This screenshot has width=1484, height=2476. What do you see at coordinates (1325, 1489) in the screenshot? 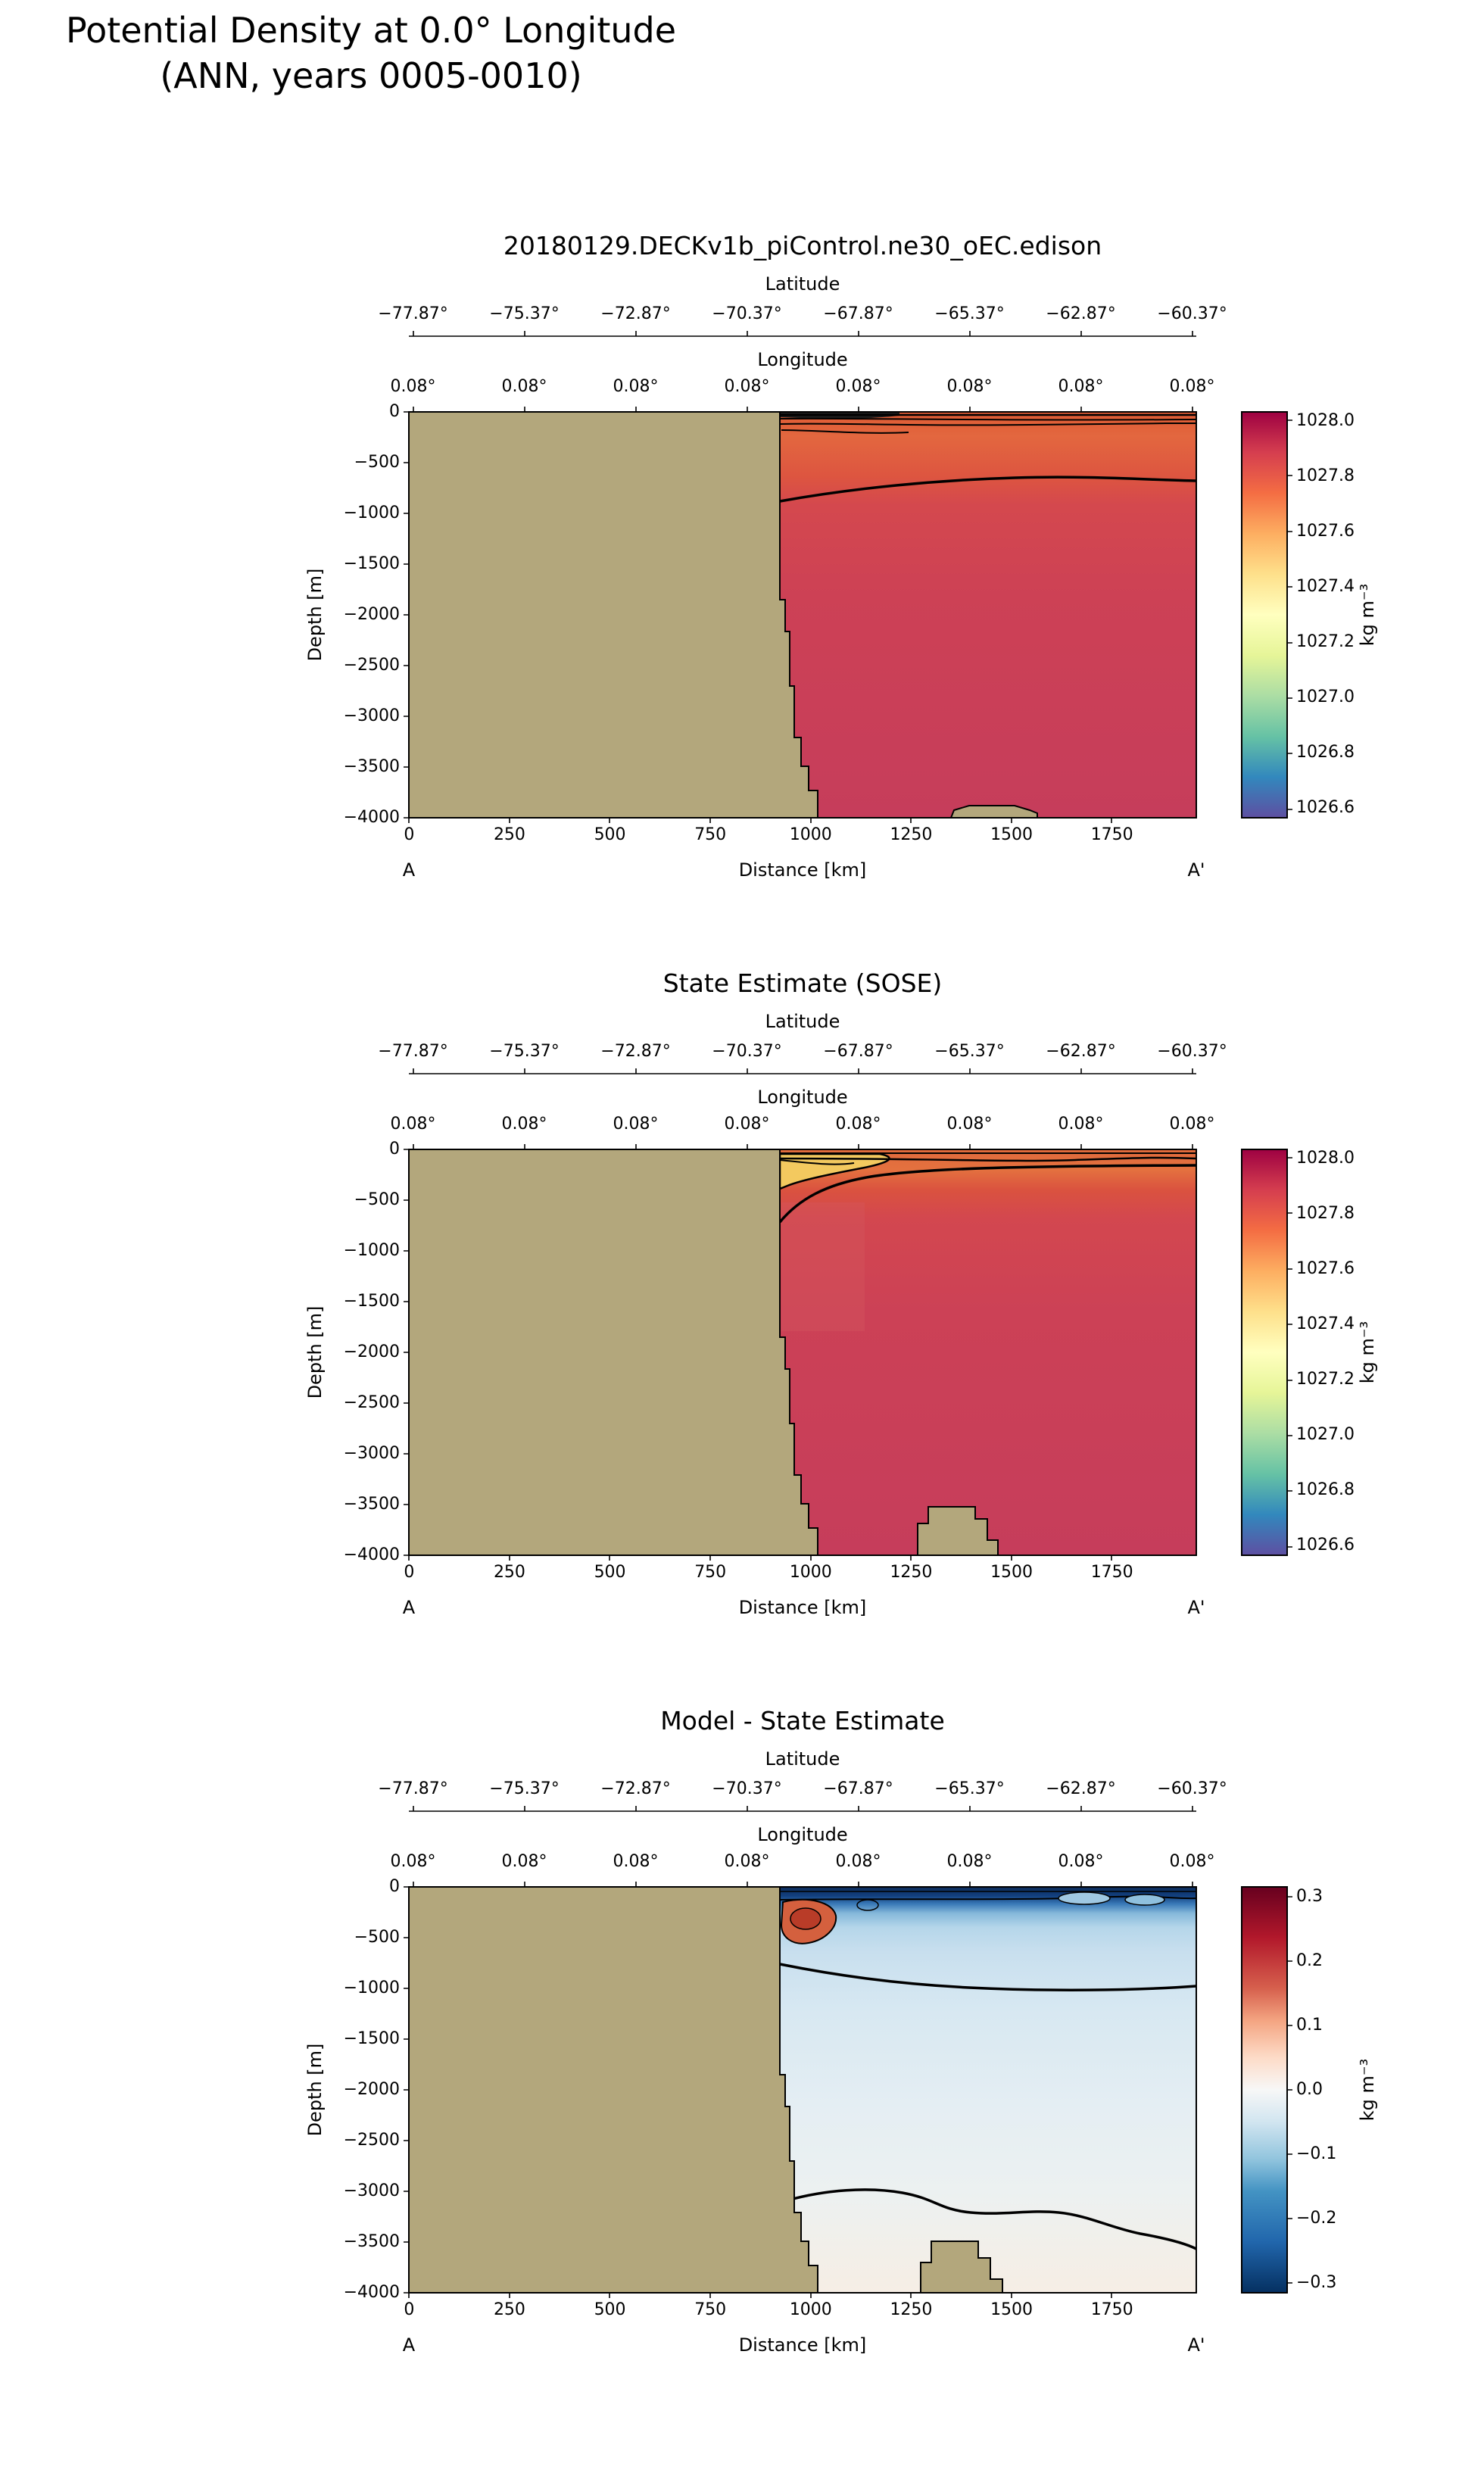
I see `colorbar-tick: 1026.8` at bounding box center [1325, 1489].